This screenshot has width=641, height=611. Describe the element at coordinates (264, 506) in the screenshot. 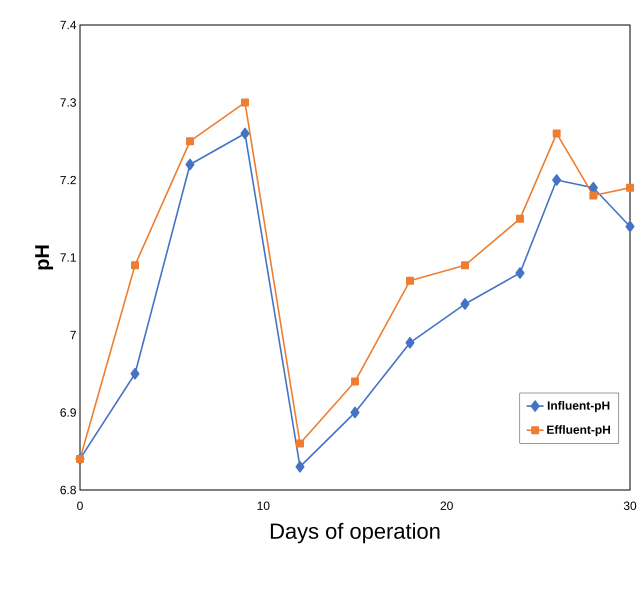

I see `x-tick-label: 10` at that location.